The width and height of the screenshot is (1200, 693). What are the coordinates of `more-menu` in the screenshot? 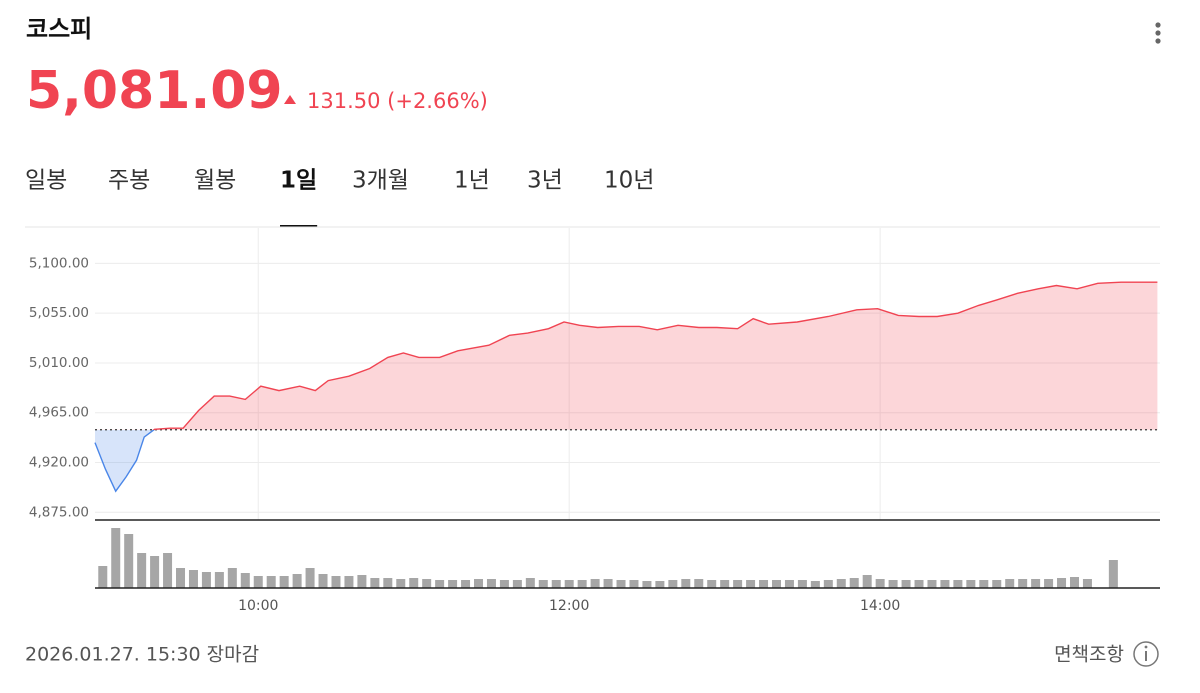 It's located at (1158, 33).